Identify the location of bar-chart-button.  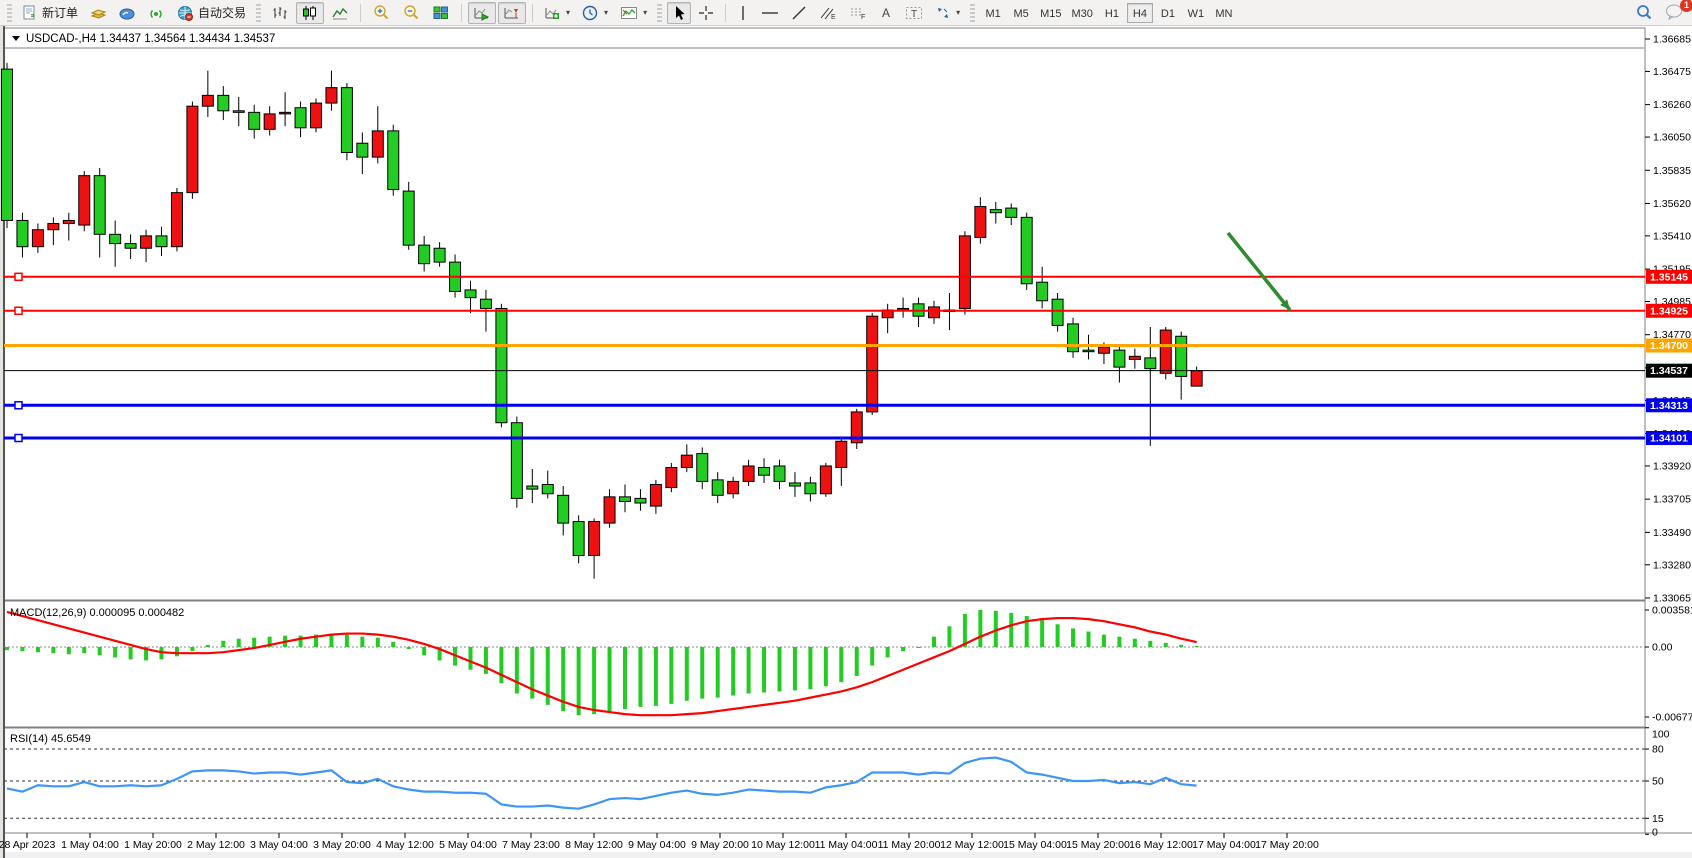
(280, 13).